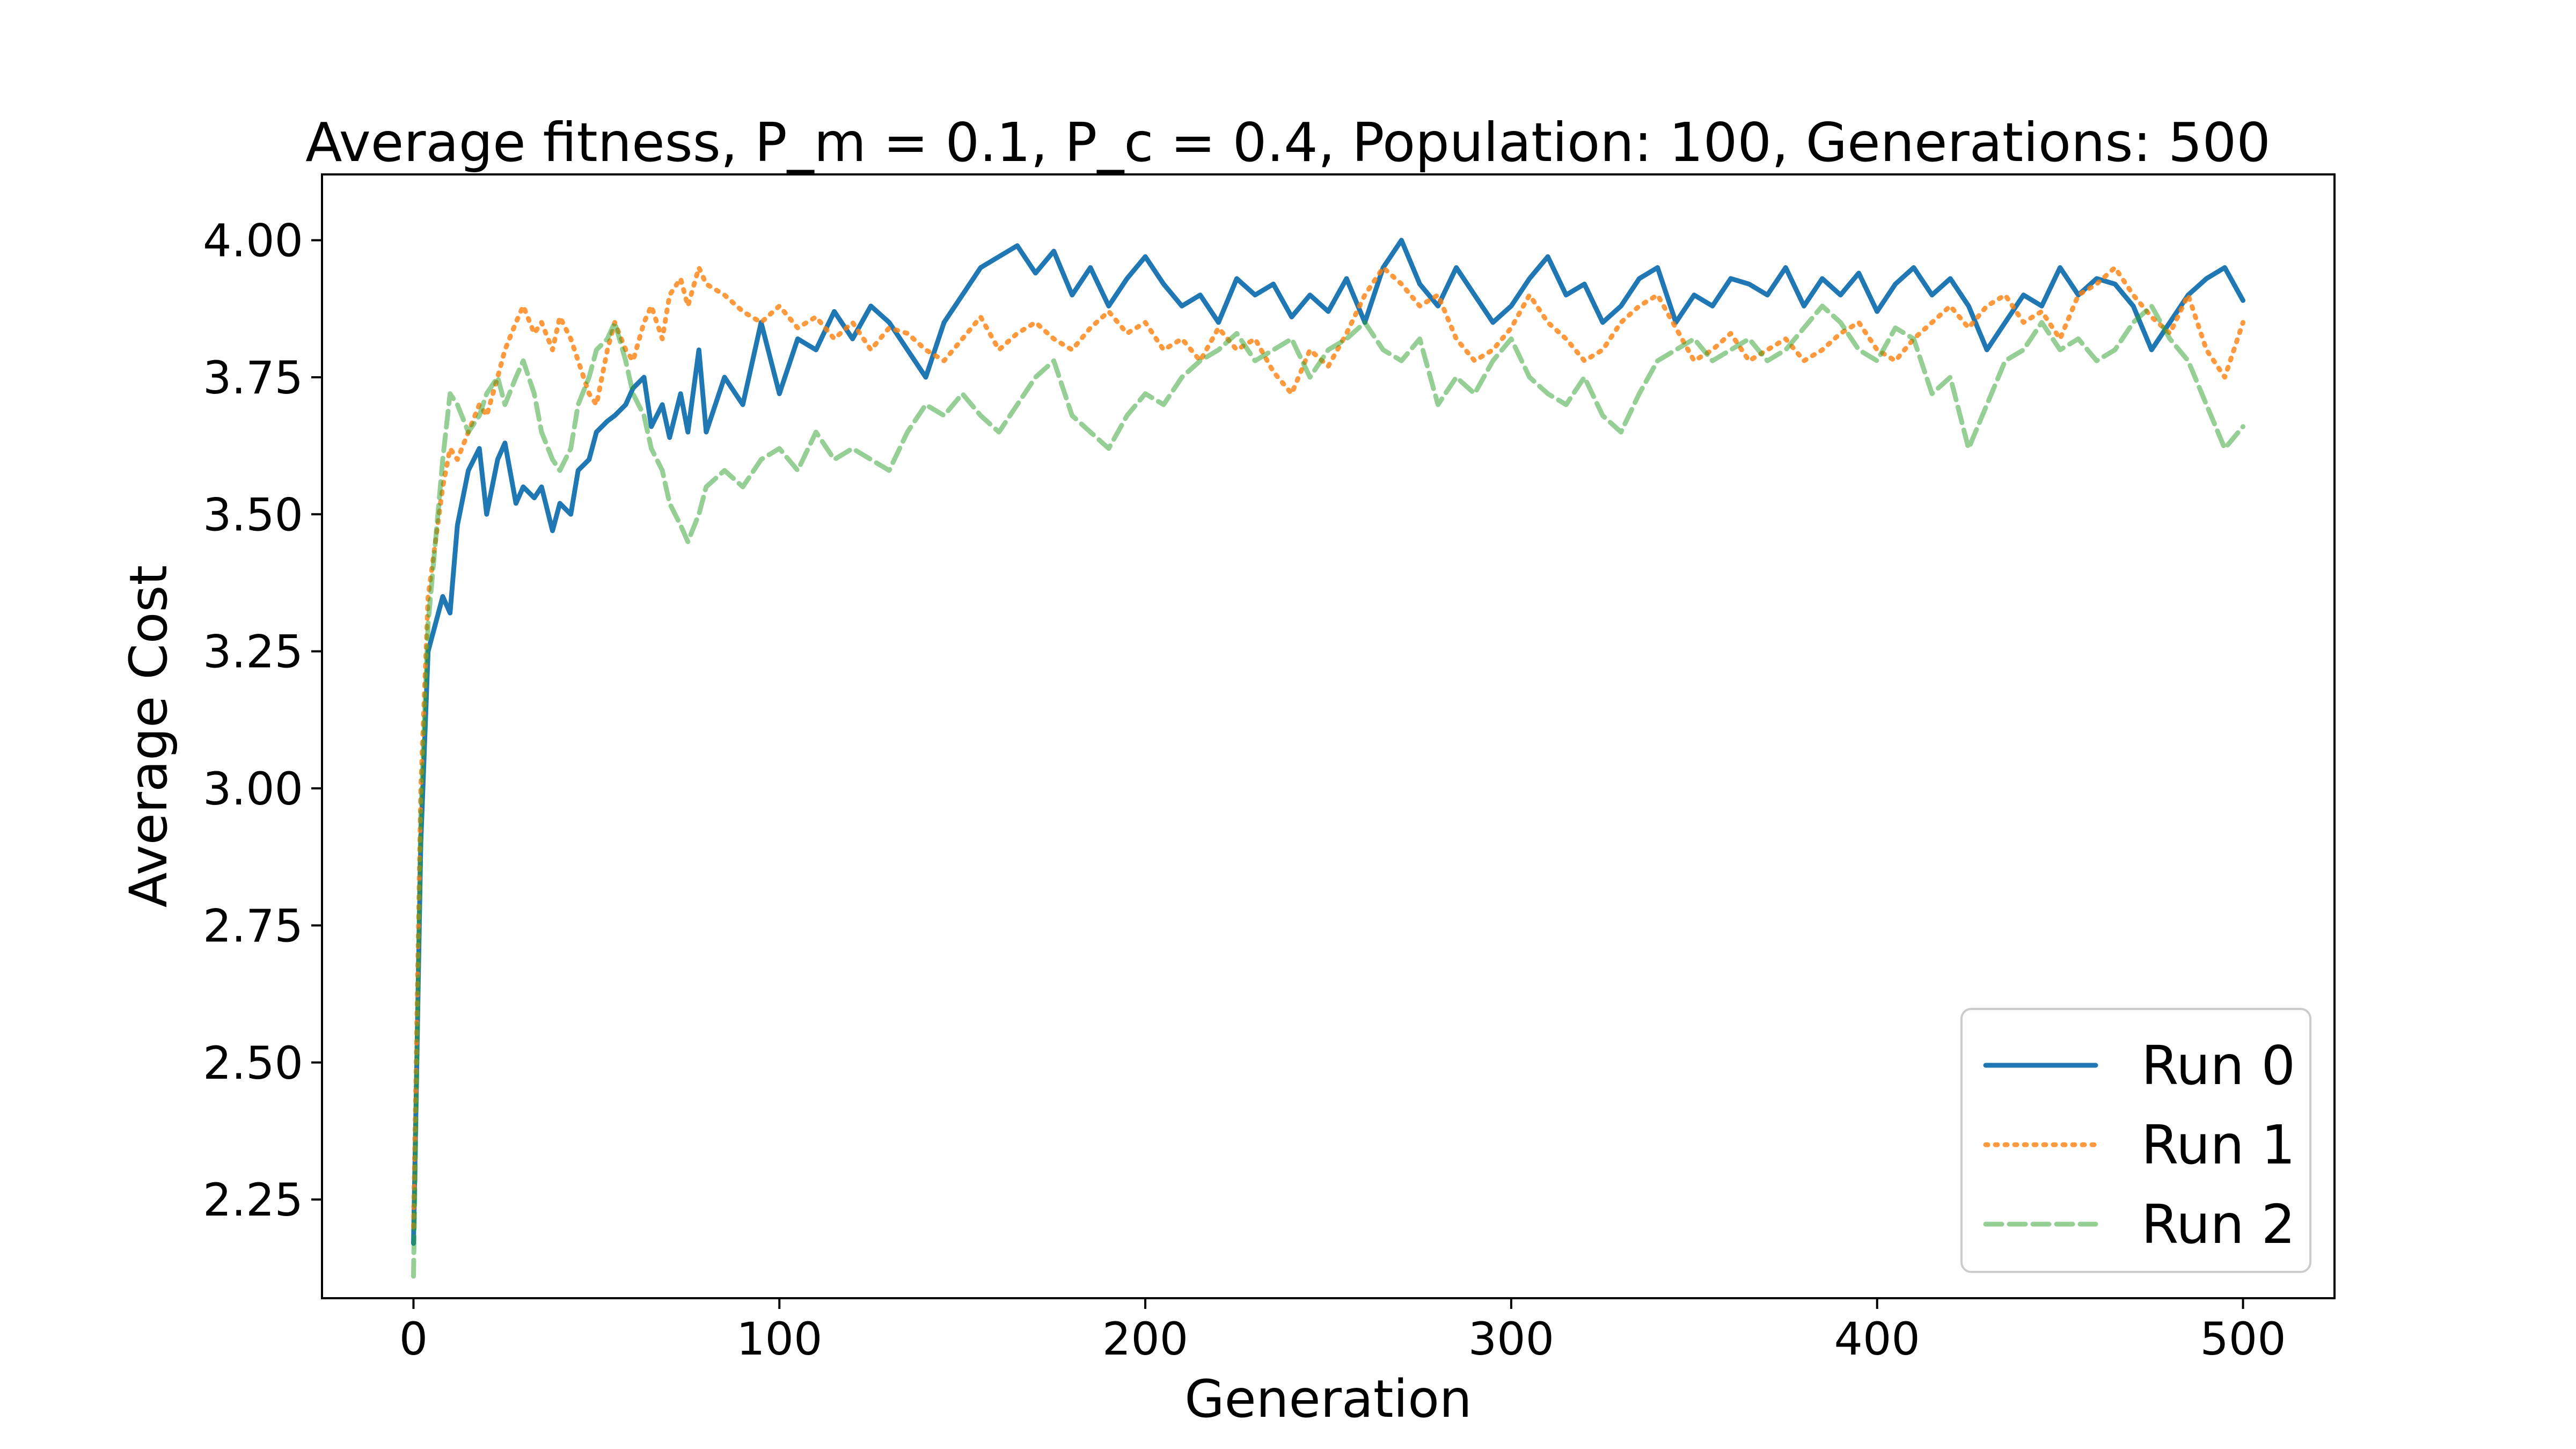 The width and height of the screenshot is (2576, 1449). Describe the element at coordinates (253, 789) in the screenshot. I see `y-tick-label: 3.00` at that location.